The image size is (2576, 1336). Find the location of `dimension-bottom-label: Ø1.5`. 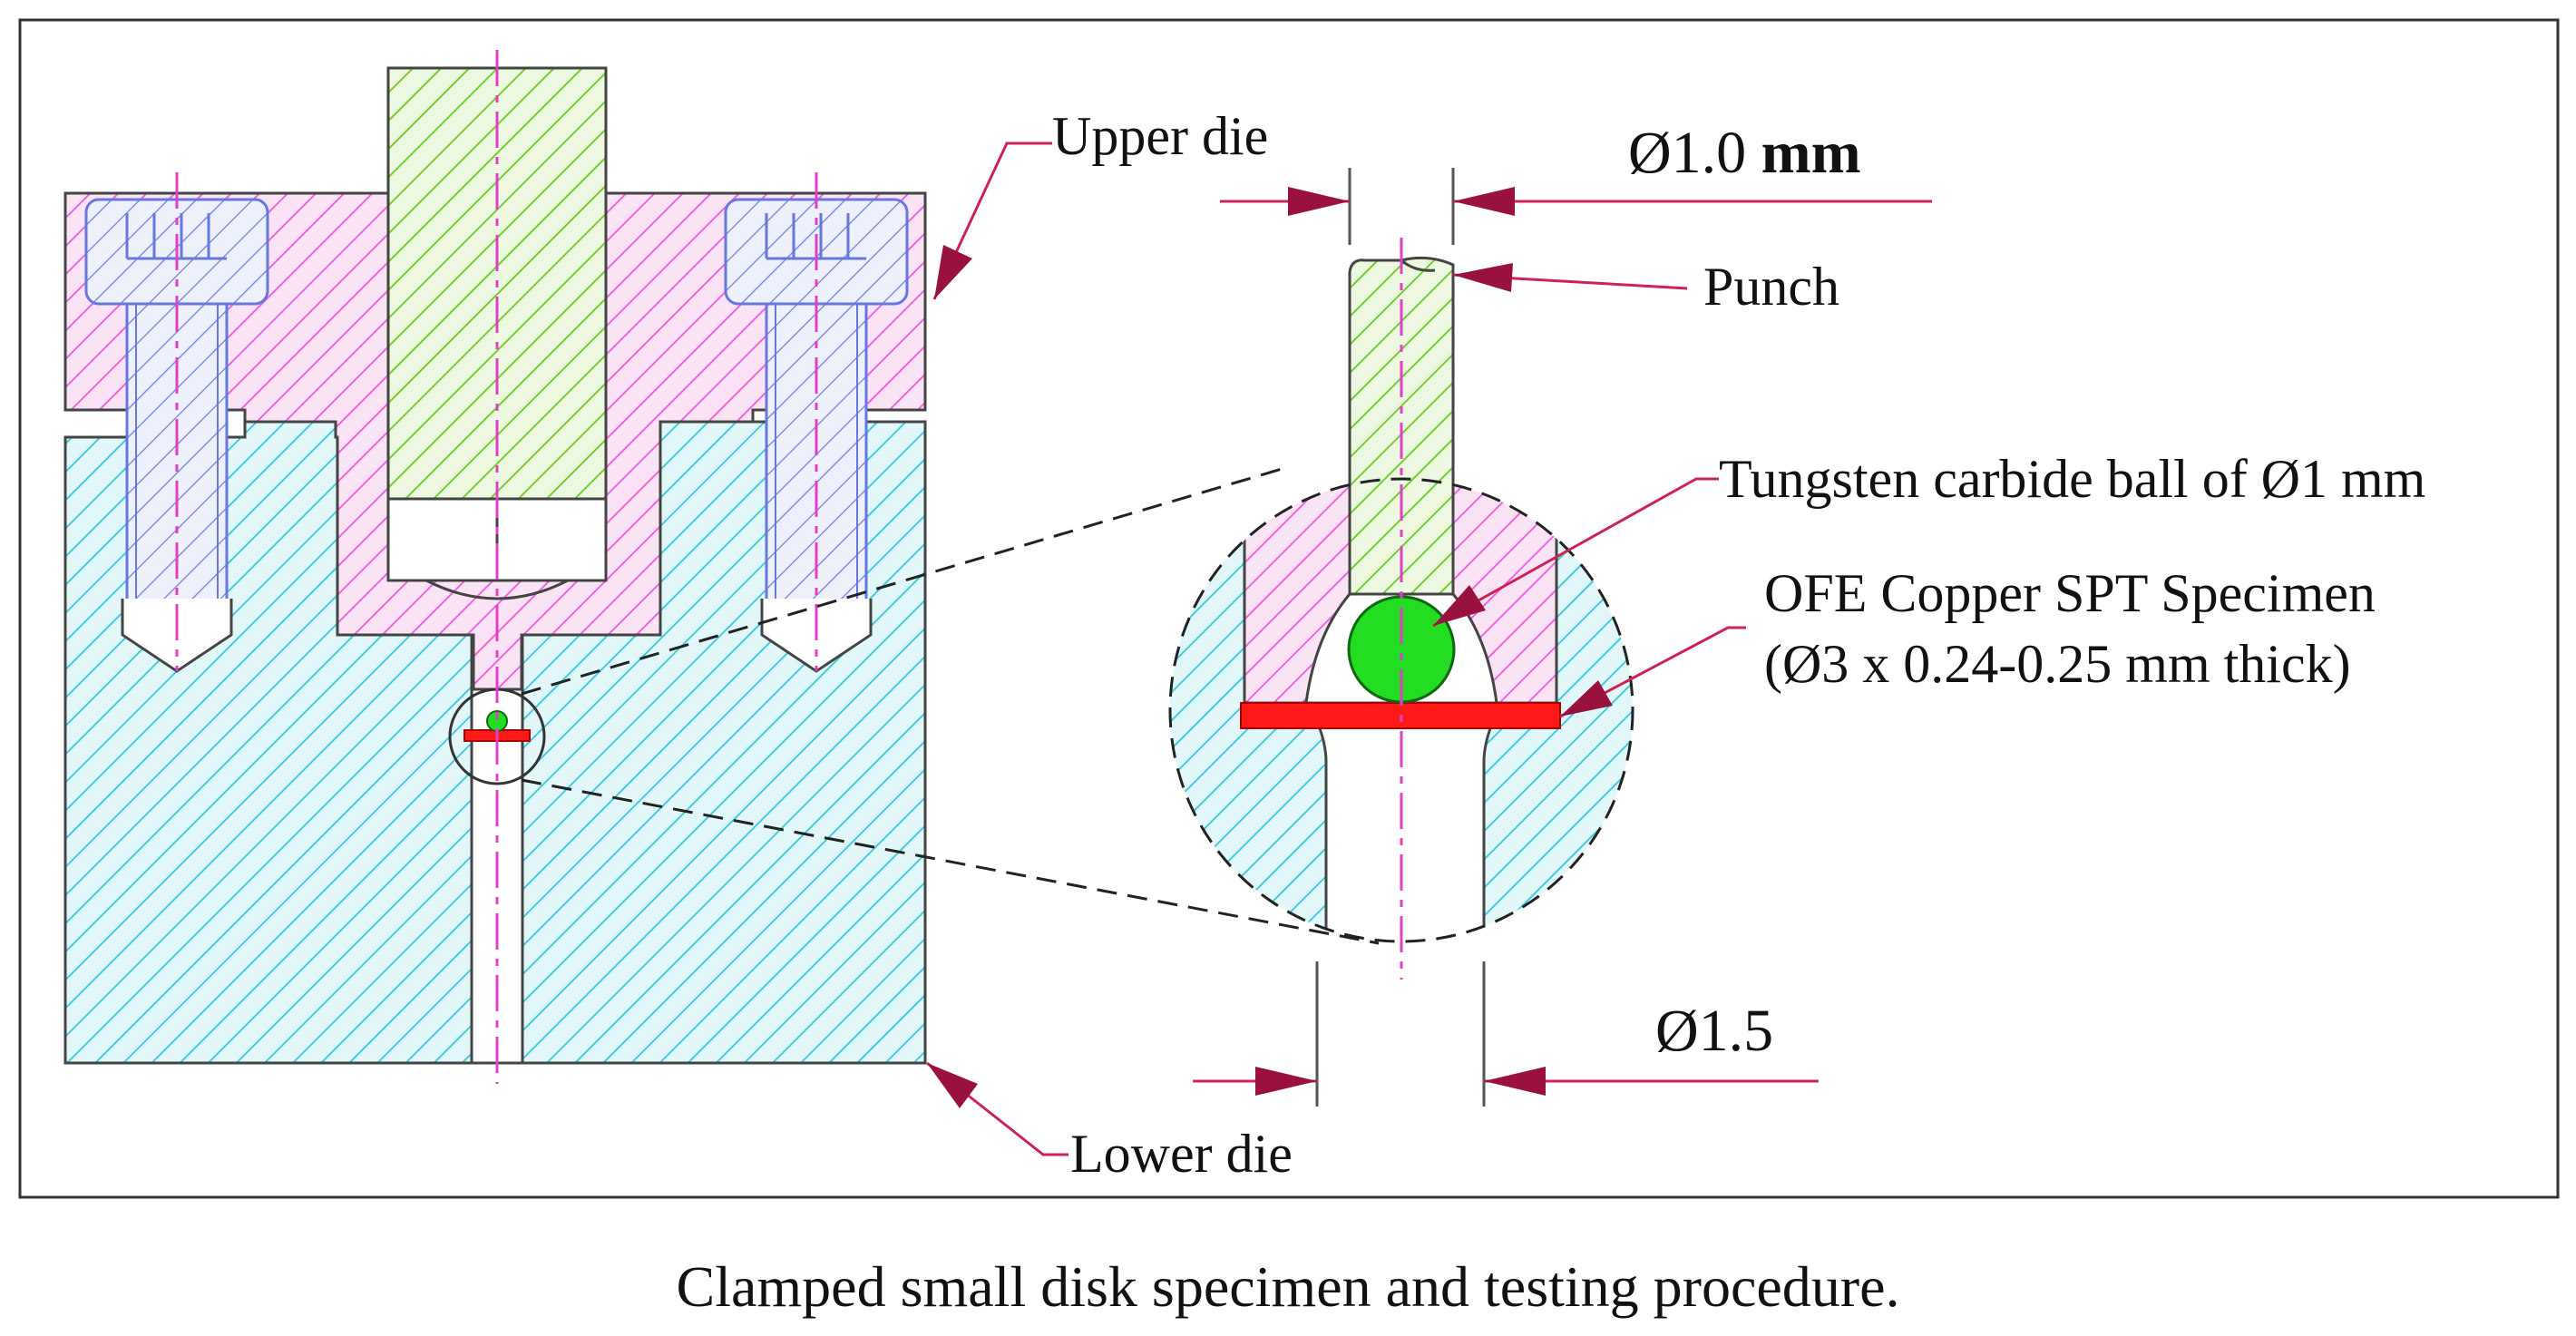

dimension-bottom-label: Ø1.5 is located at coordinates (1714, 1031).